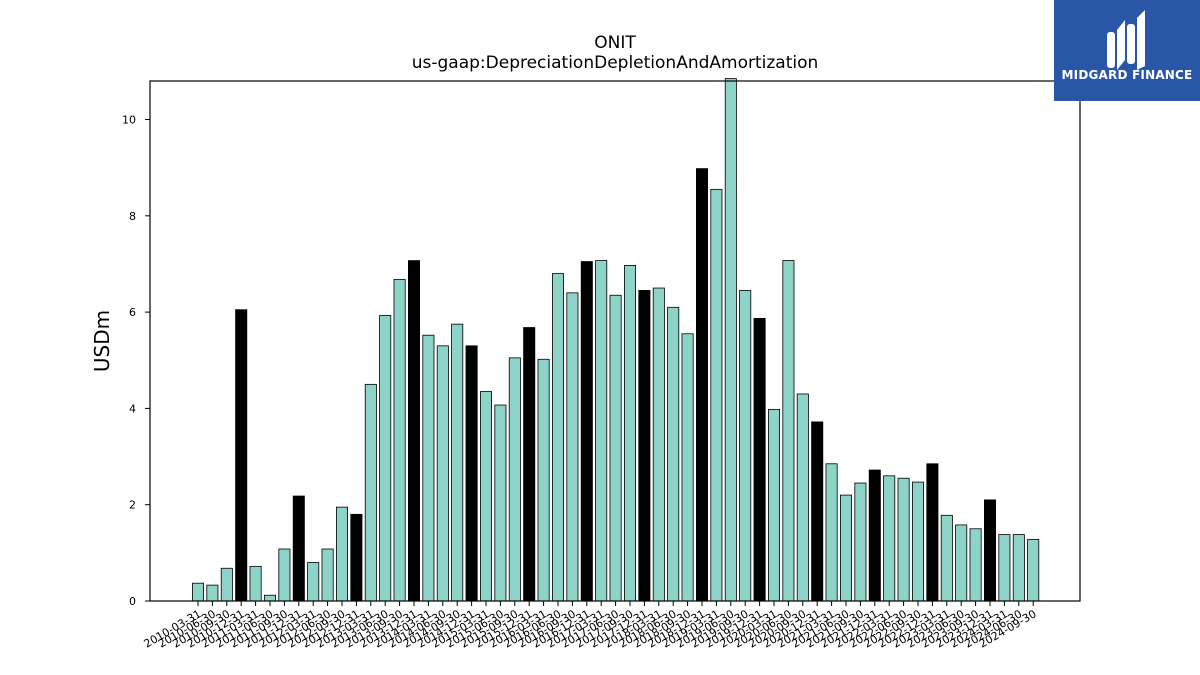 The image size is (1200, 675). I want to click on y-tick-label: 4, so click(132, 408).